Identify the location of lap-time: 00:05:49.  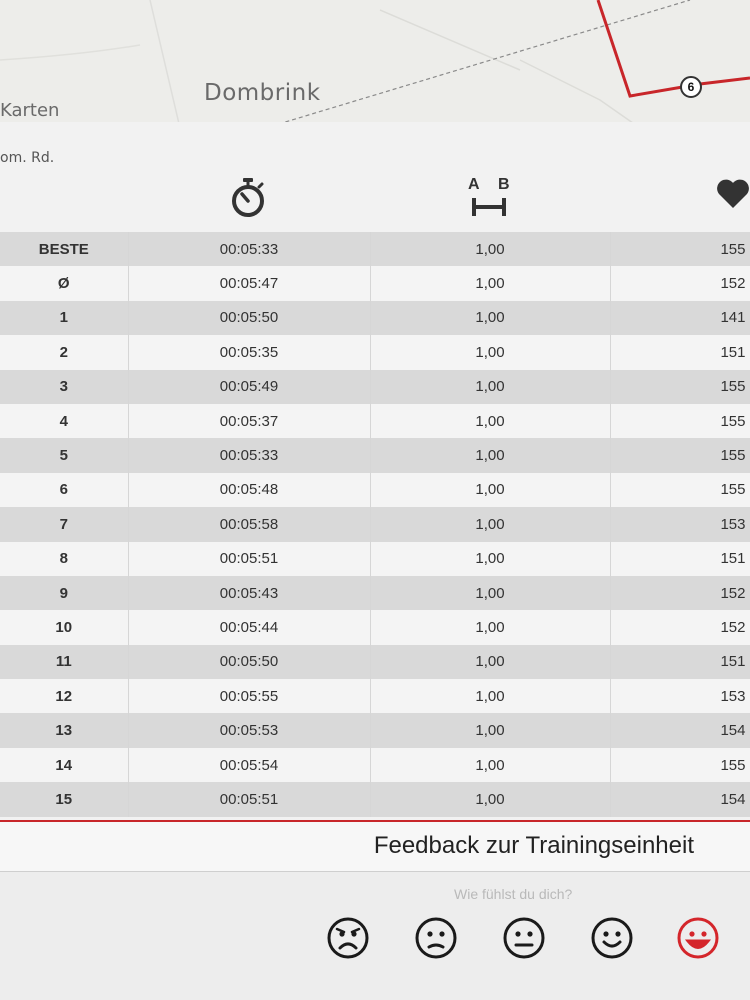
(249, 386).